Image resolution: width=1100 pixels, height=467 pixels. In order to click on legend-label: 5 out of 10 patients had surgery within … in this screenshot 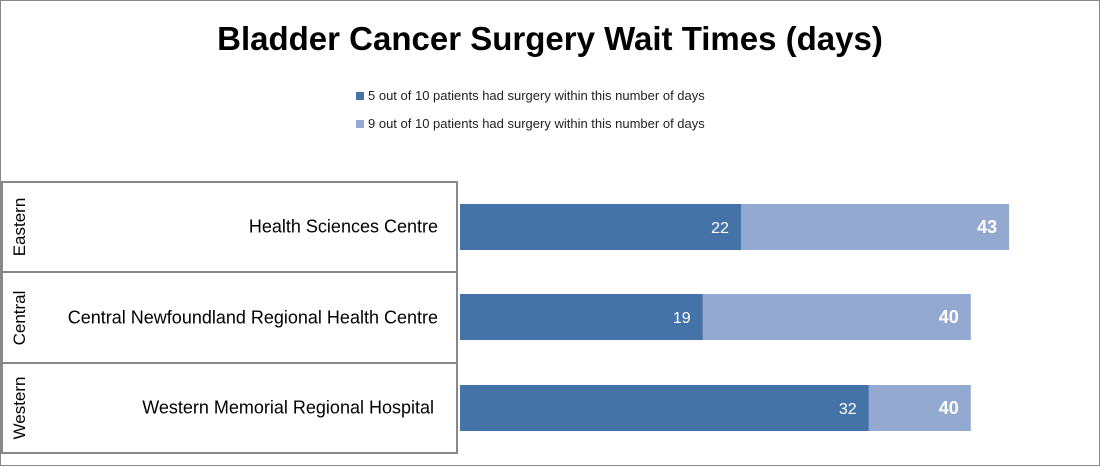, I will do `click(536, 95)`.